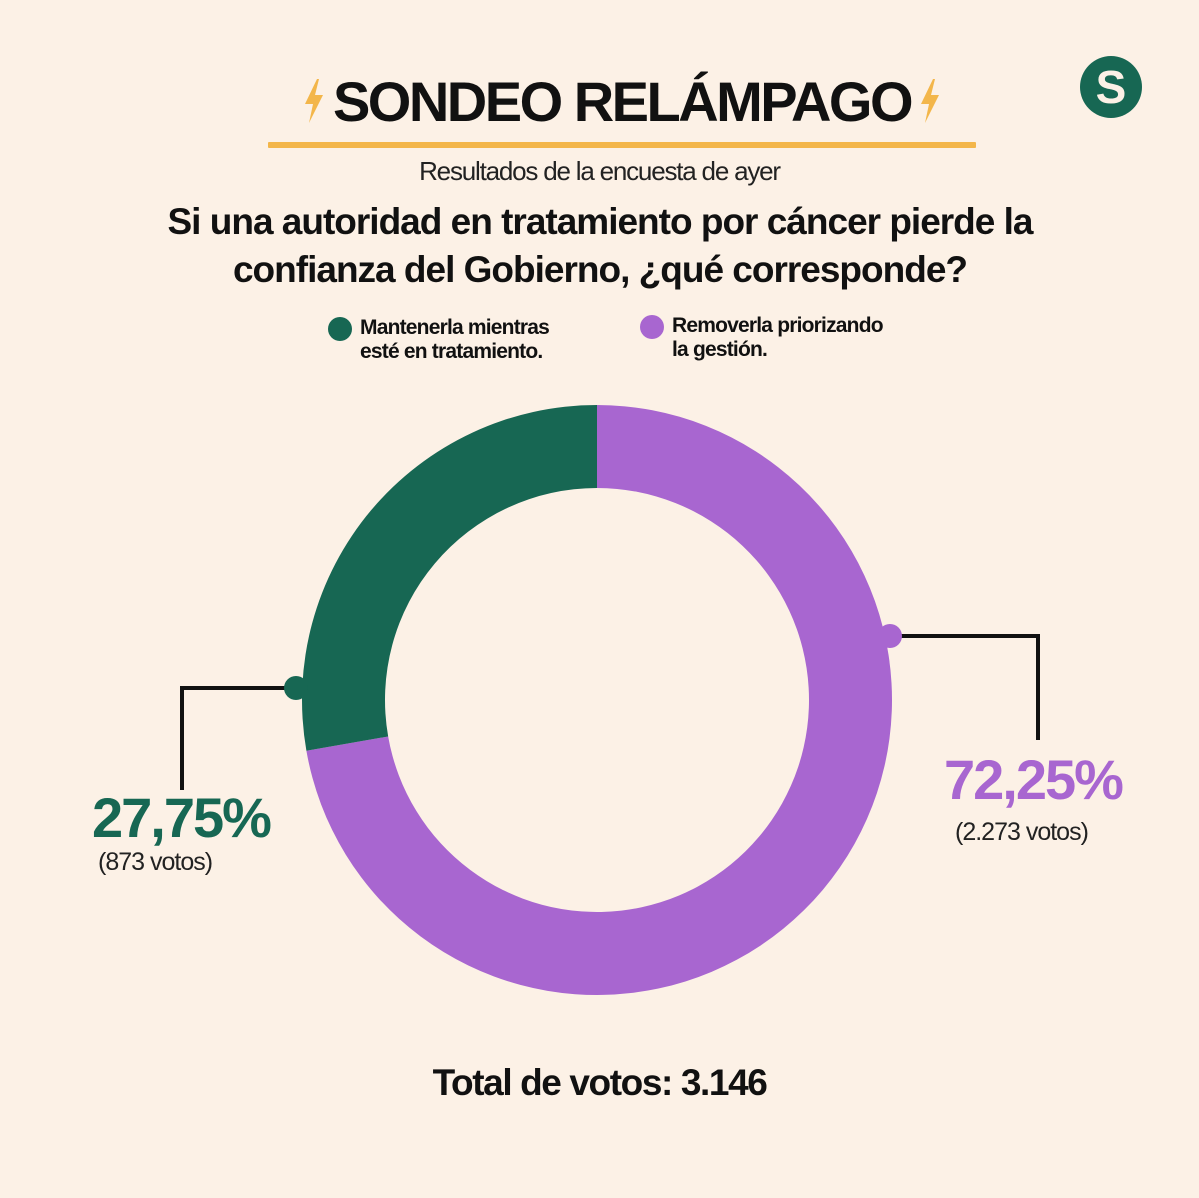 This screenshot has height=1198, width=1199. I want to click on legend-dot-purple, so click(652, 327).